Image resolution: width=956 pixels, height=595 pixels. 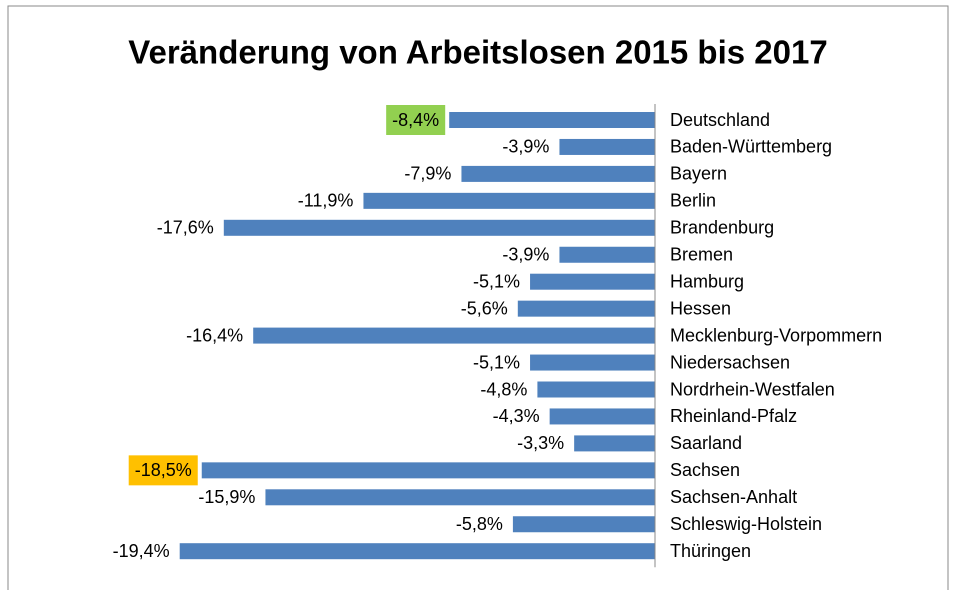 I want to click on y-tick-label: Bremen, so click(x=701, y=255).